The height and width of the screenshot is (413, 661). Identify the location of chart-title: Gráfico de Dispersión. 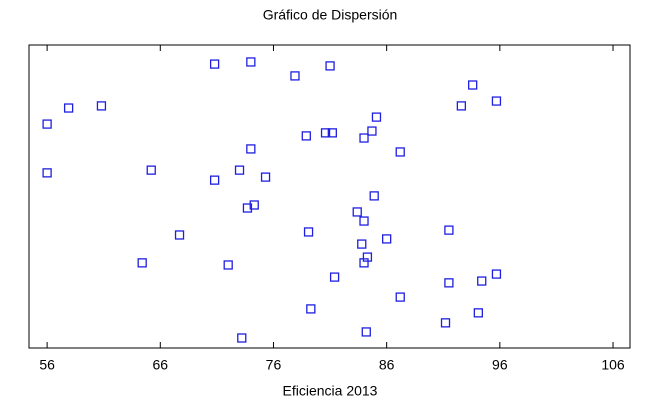
(330, 15).